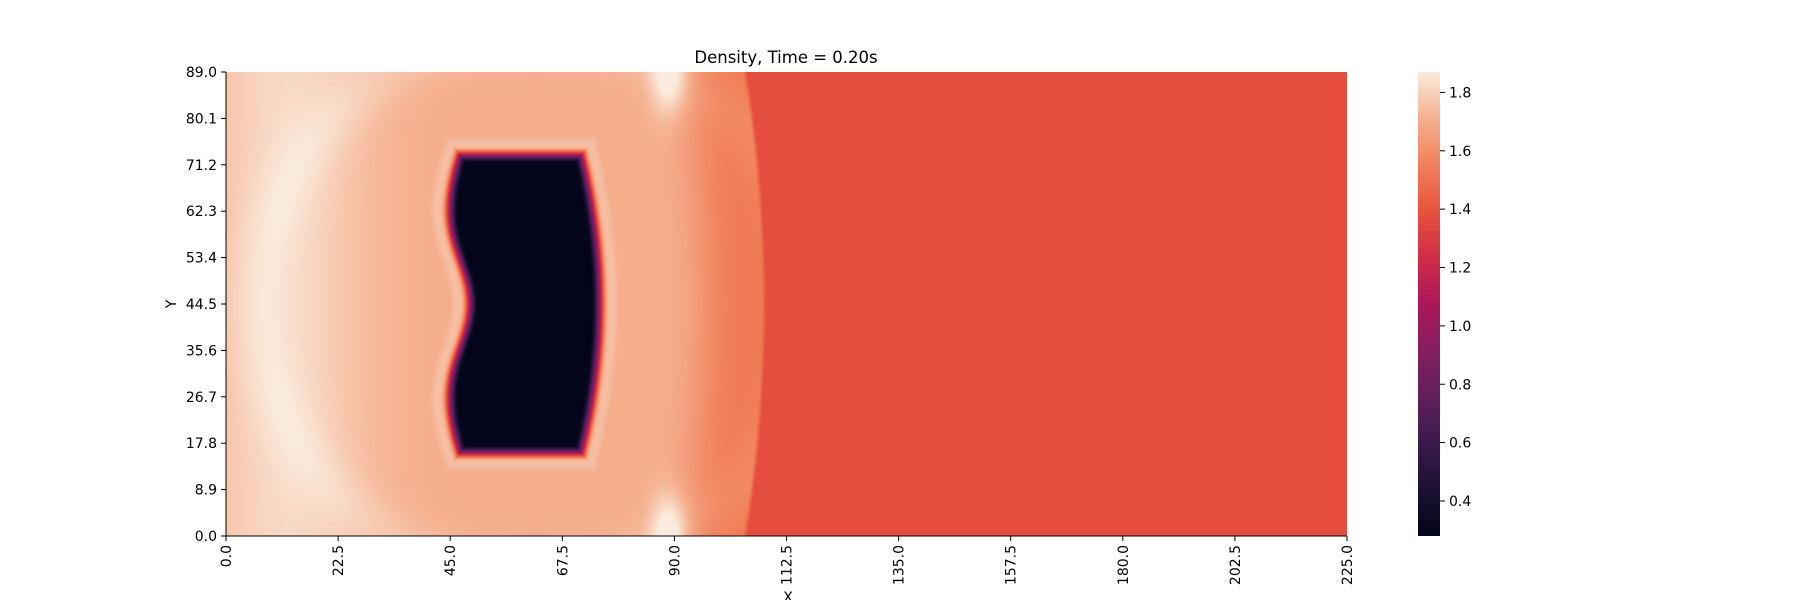 The image size is (1800, 600). What do you see at coordinates (788, 565) in the screenshot?
I see `x-tick-label: 112.5` at bounding box center [788, 565].